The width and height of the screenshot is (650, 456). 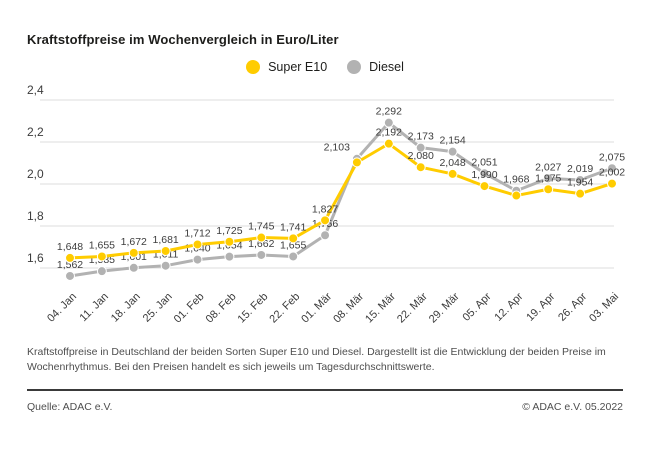 I want to click on series-super-e10-value-label: 1,681, so click(x=166, y=240).